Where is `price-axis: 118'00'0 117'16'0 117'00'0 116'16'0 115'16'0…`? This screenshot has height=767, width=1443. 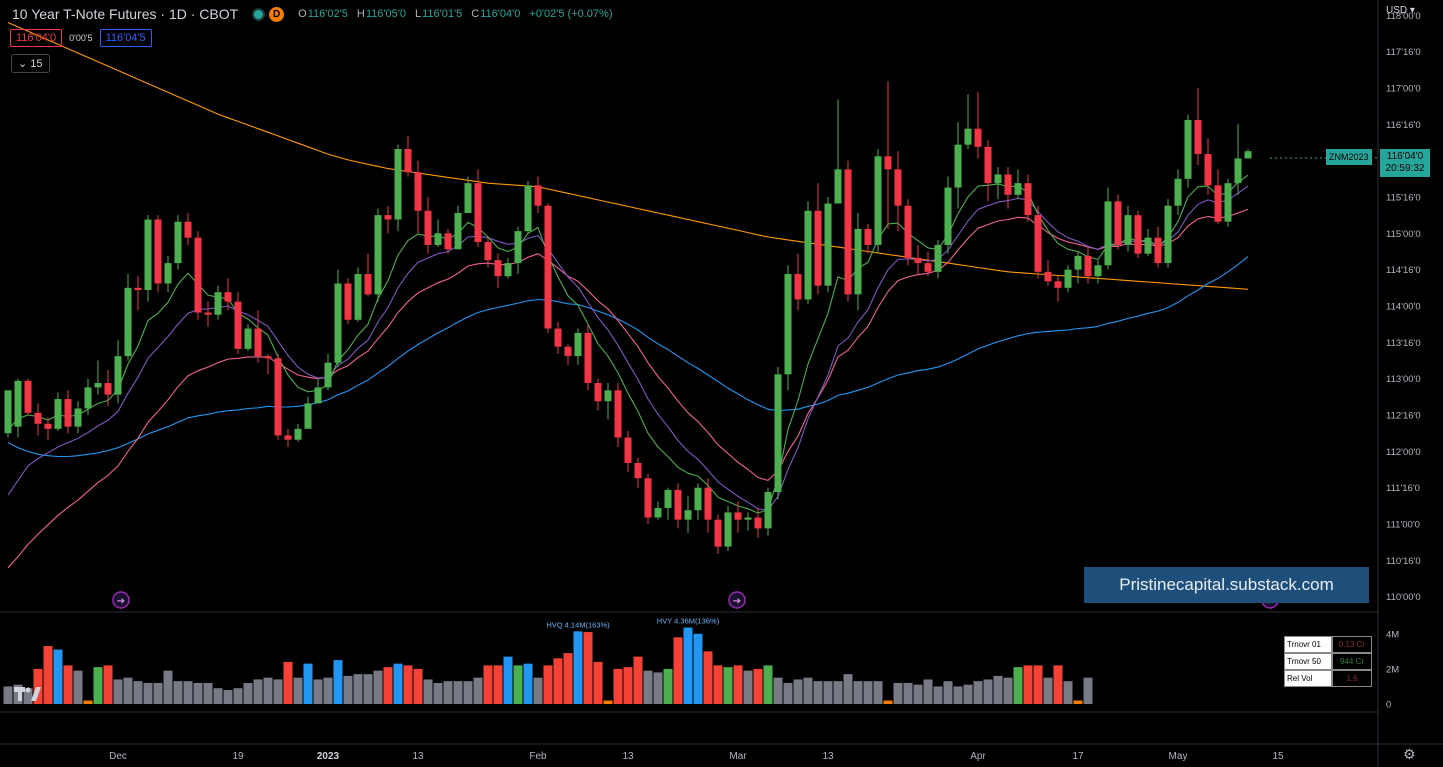 price-axis: 118'00'0 117'16'0 117'00'0 116'16'0 115'16'0… is located at coordinates (1403, 307).